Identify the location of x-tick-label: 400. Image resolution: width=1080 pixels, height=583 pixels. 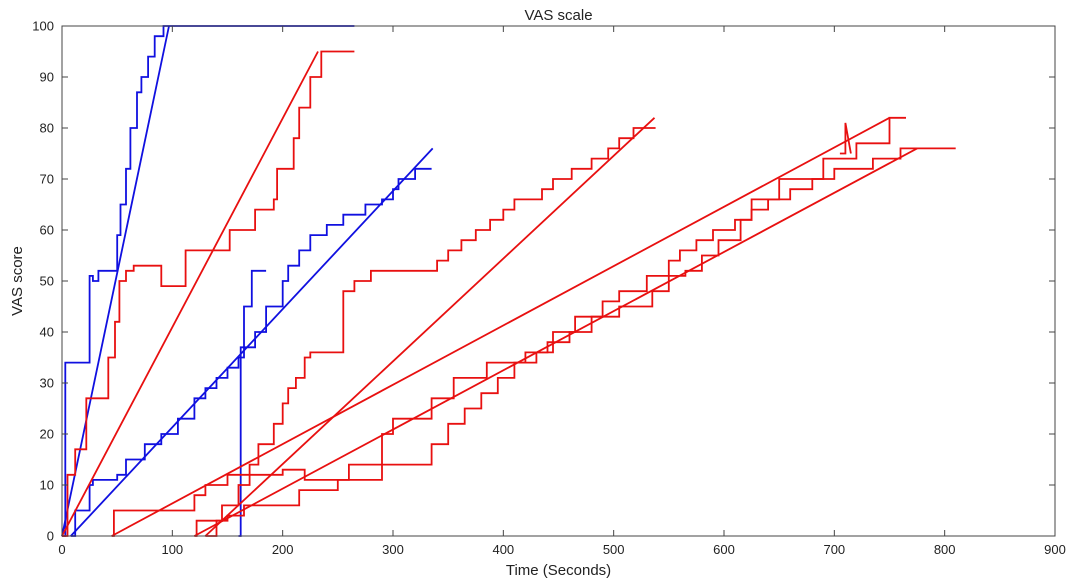
(503, 549).